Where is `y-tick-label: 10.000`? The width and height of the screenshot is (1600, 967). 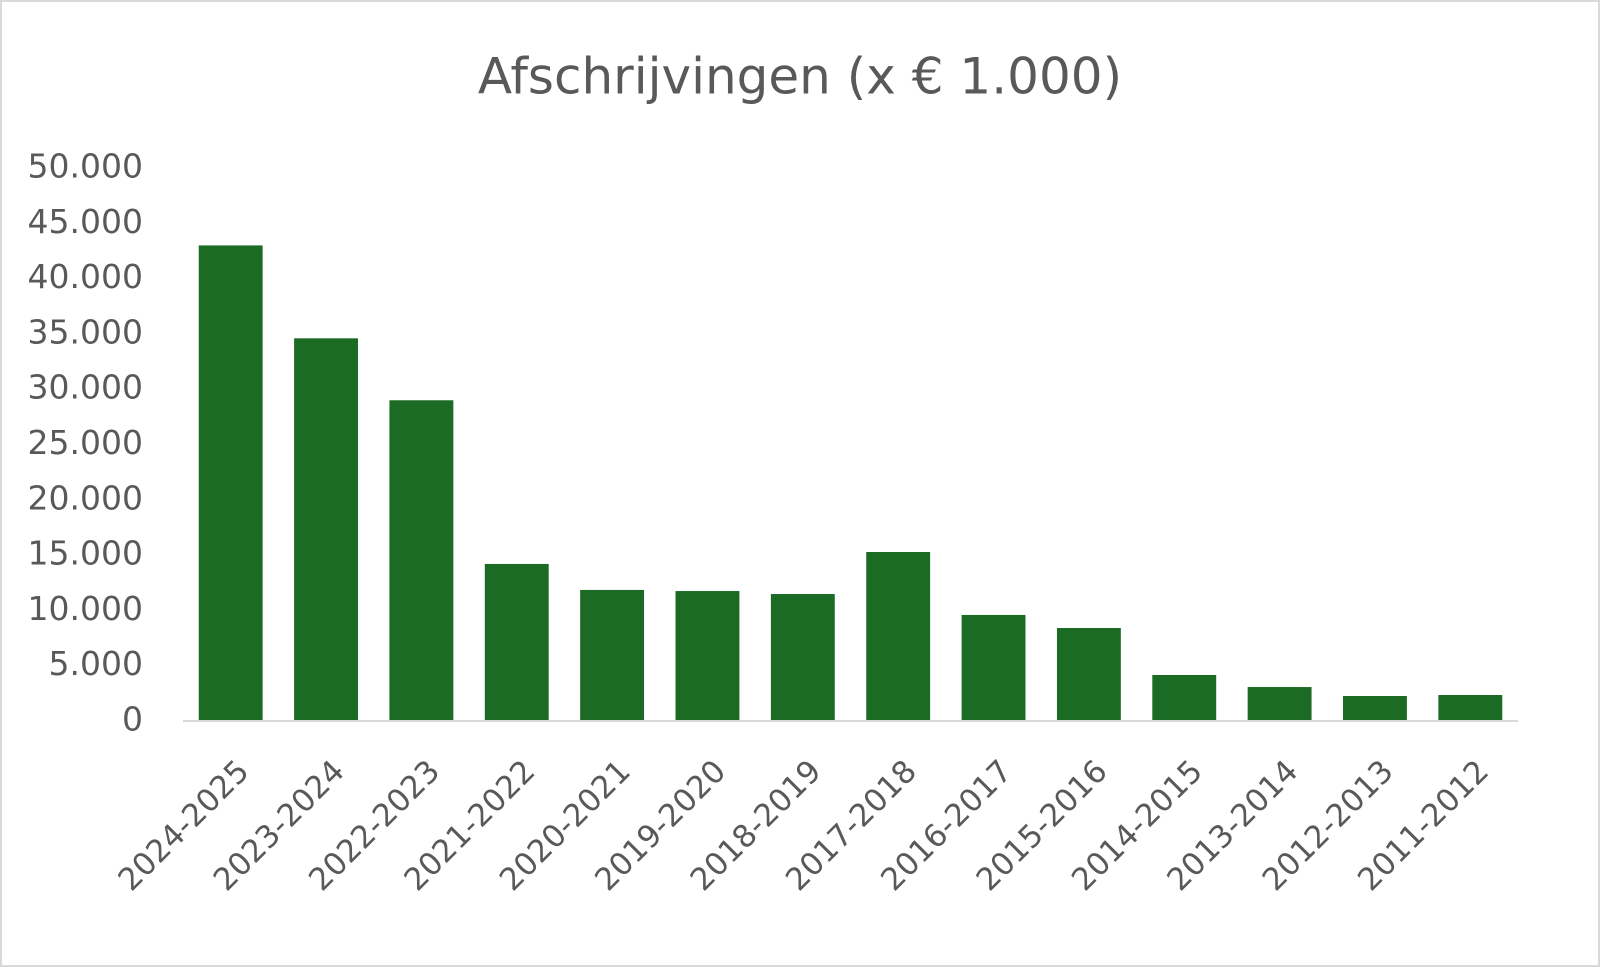
y-tick-label: 10.000 is located at coordinates (85, 608).